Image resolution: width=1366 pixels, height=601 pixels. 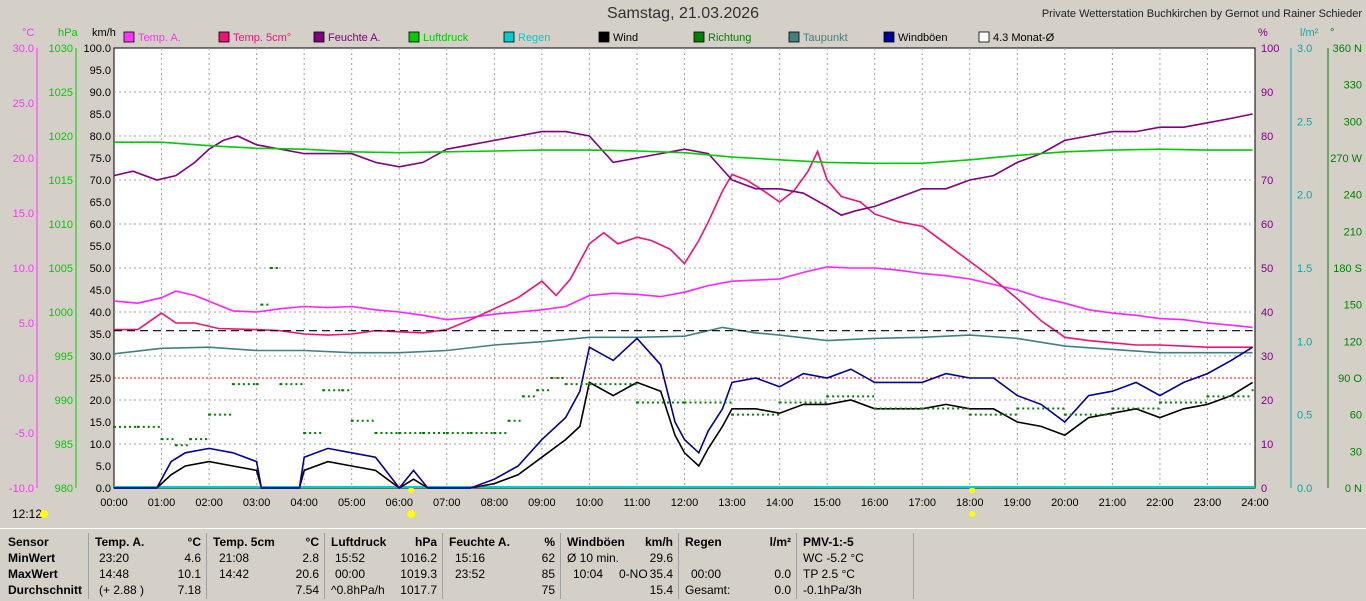 What do you see at coordinates (100, 291) in the screenshot?
I see `wind-tick-label: 45.0` at bounding box center [100, 291].